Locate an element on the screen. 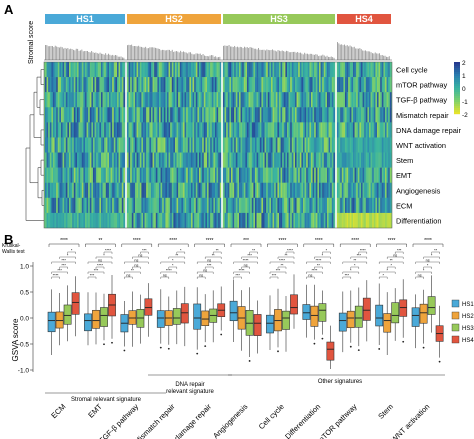  heatmap-row-label: Stem is located at coordinates (404, 160).